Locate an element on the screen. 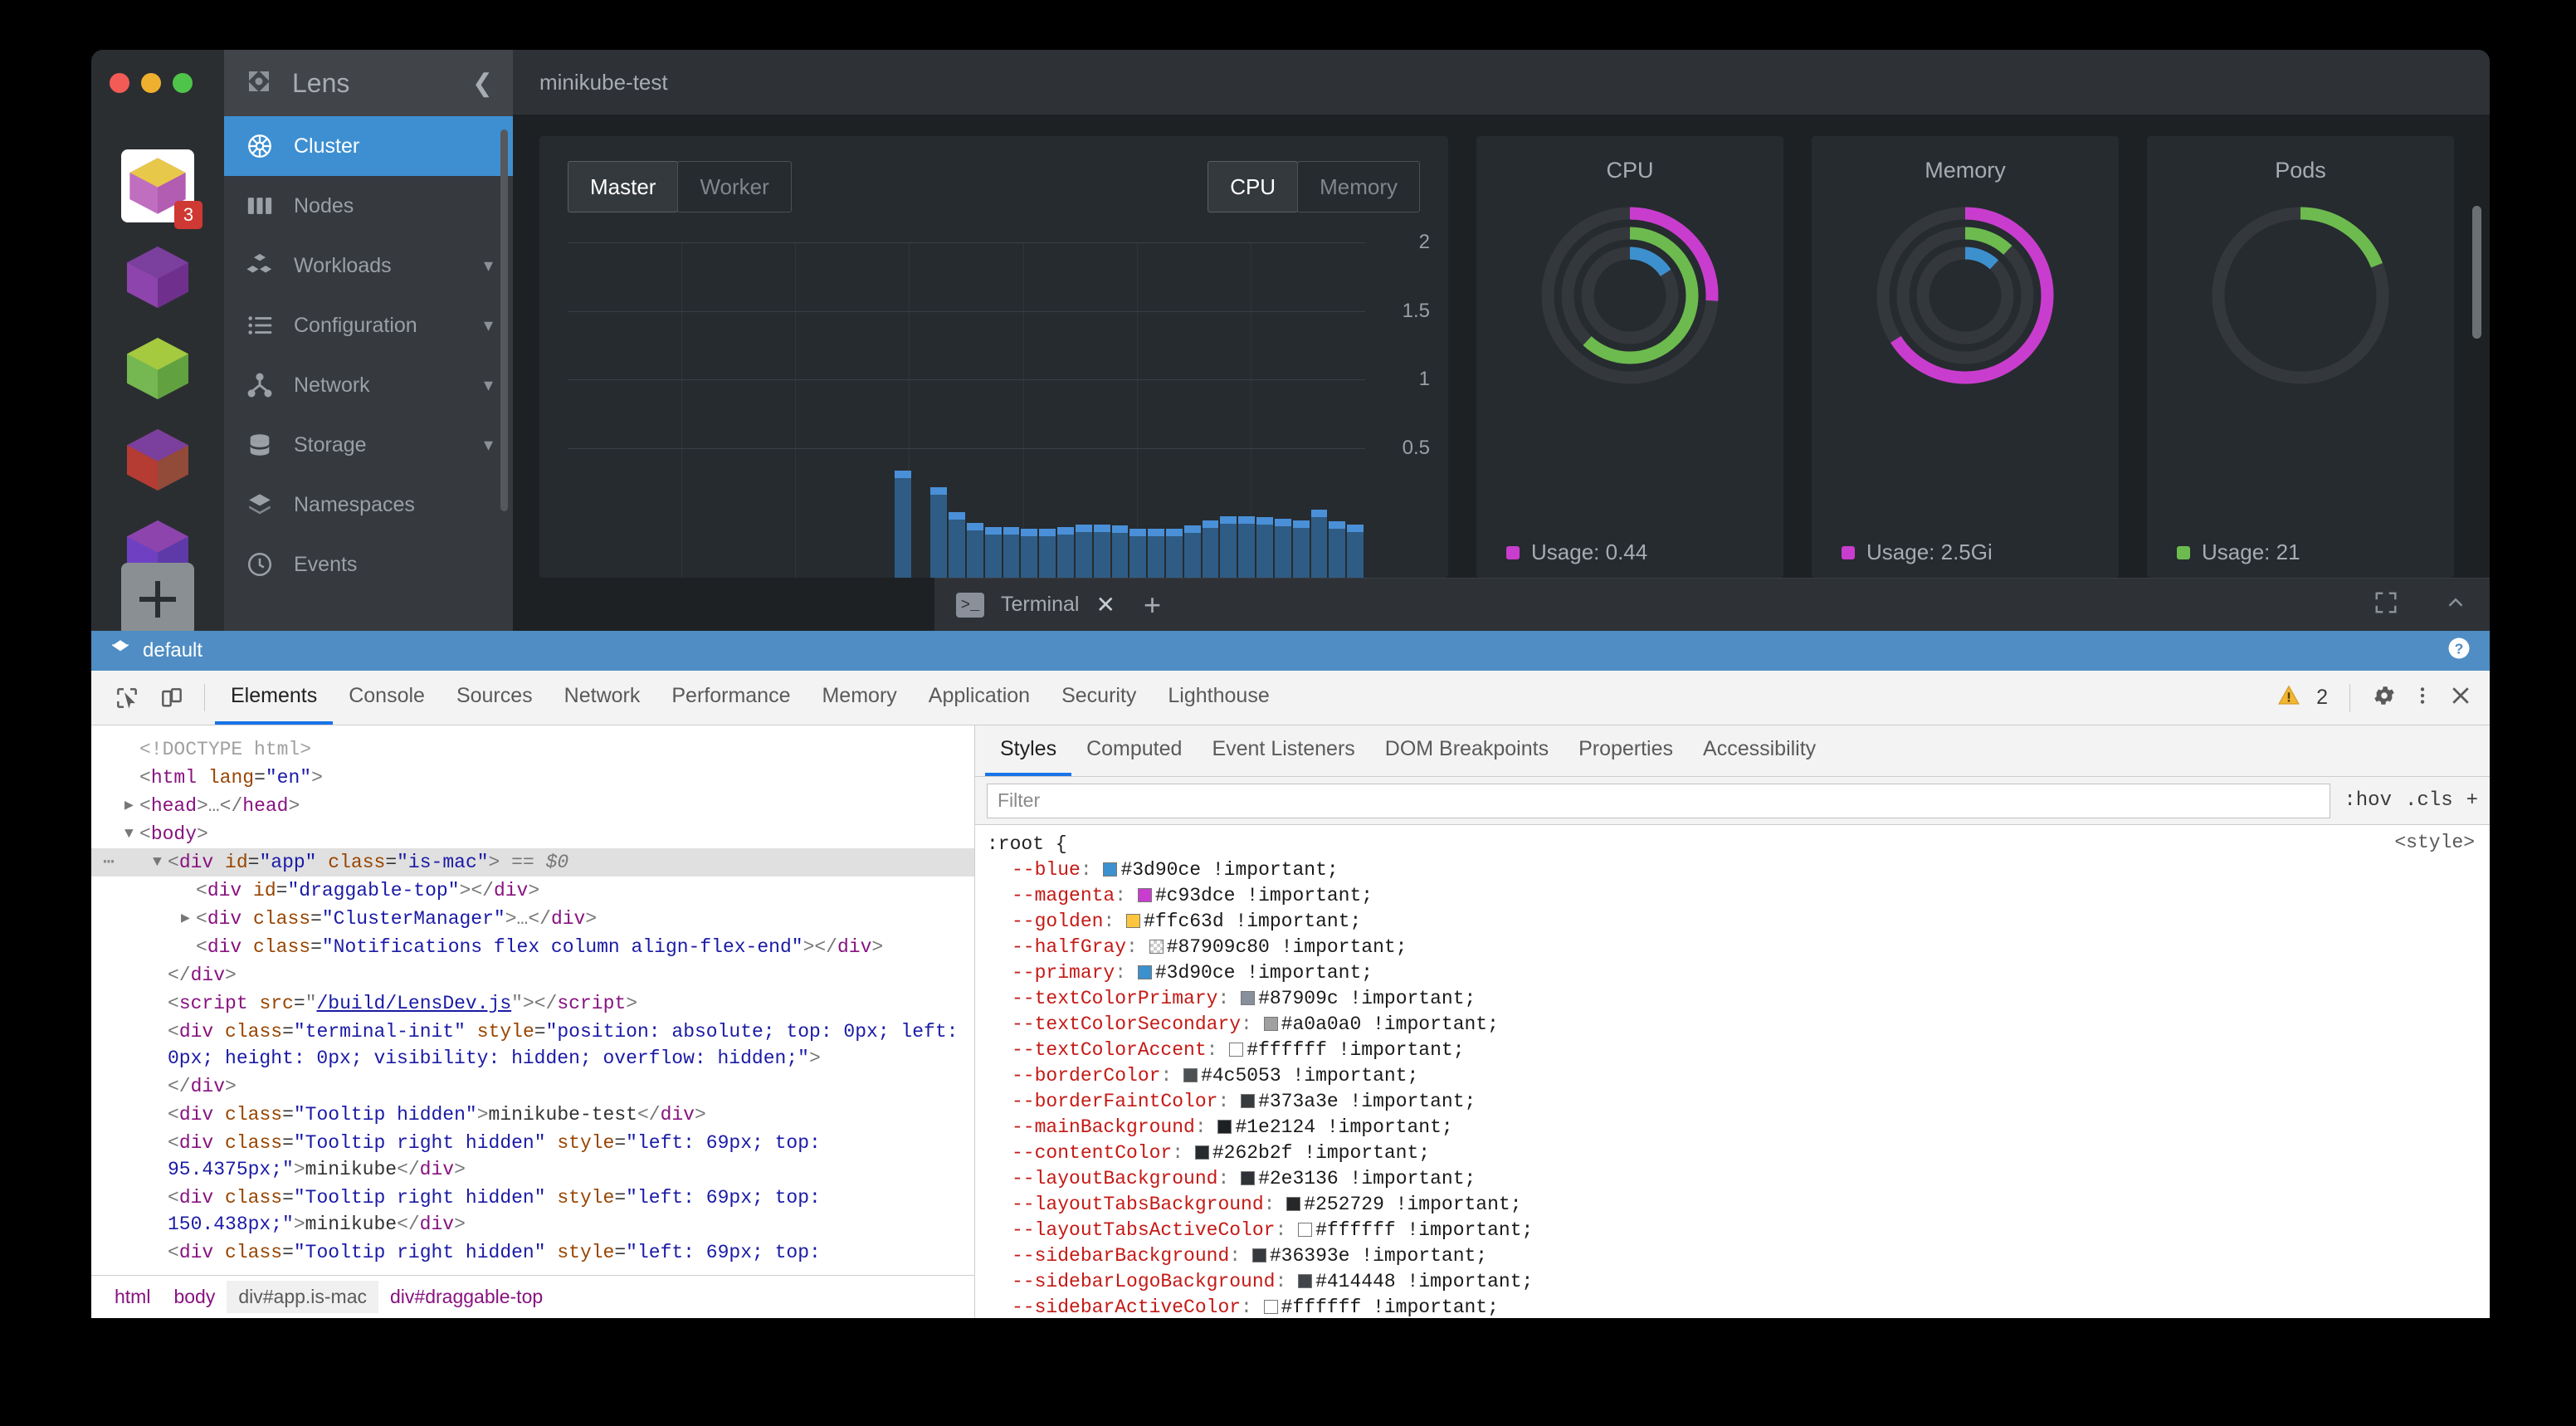  metric-memory-button: Memory is located at coordinates (1359, 186).